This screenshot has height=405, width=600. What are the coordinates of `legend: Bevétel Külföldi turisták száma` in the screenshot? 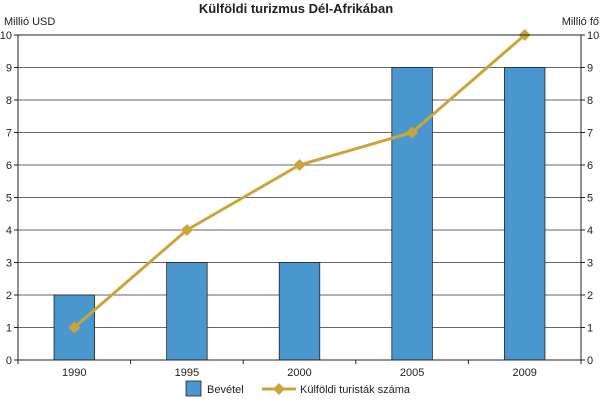 It's located at (298, 388).